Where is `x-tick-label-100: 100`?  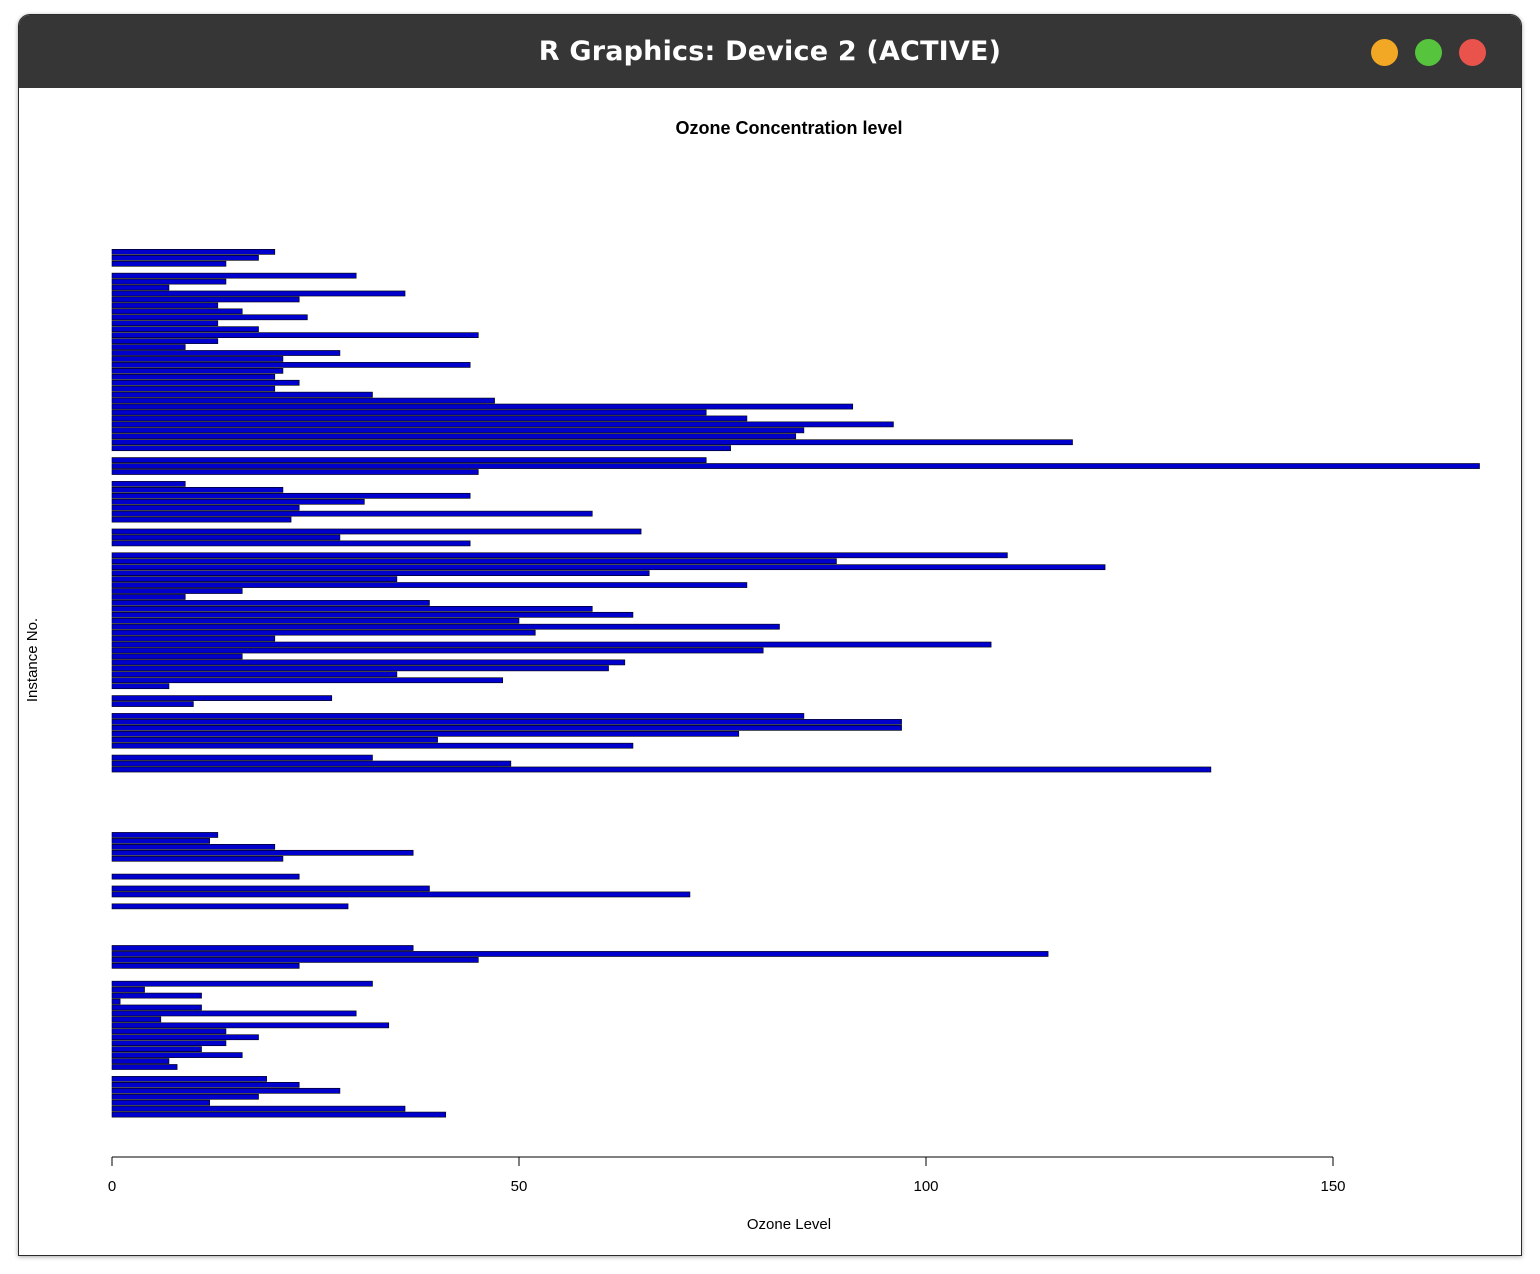
x-tick-label-100: 100 is located at coordinates (925, 1186).